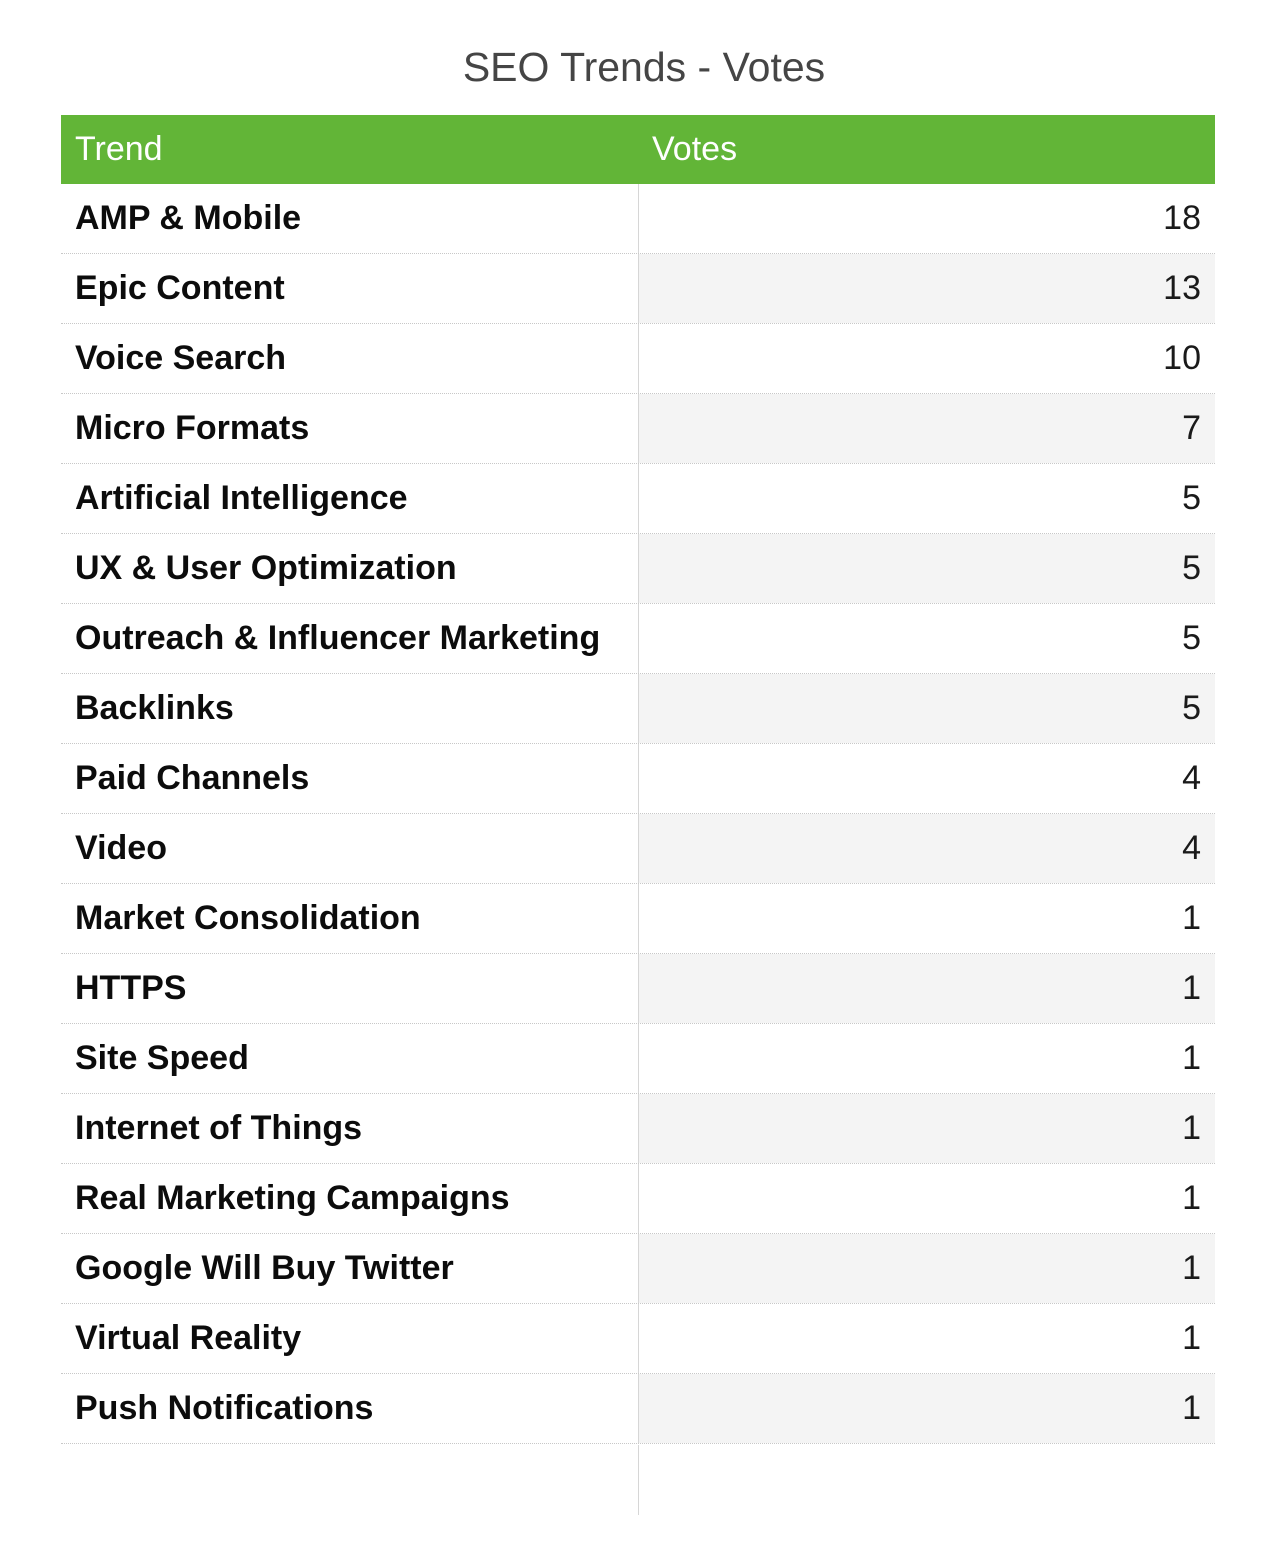 The image size is (1288, 1544). I want to click on table-row: Site Speed 1, so click(638, 1059).